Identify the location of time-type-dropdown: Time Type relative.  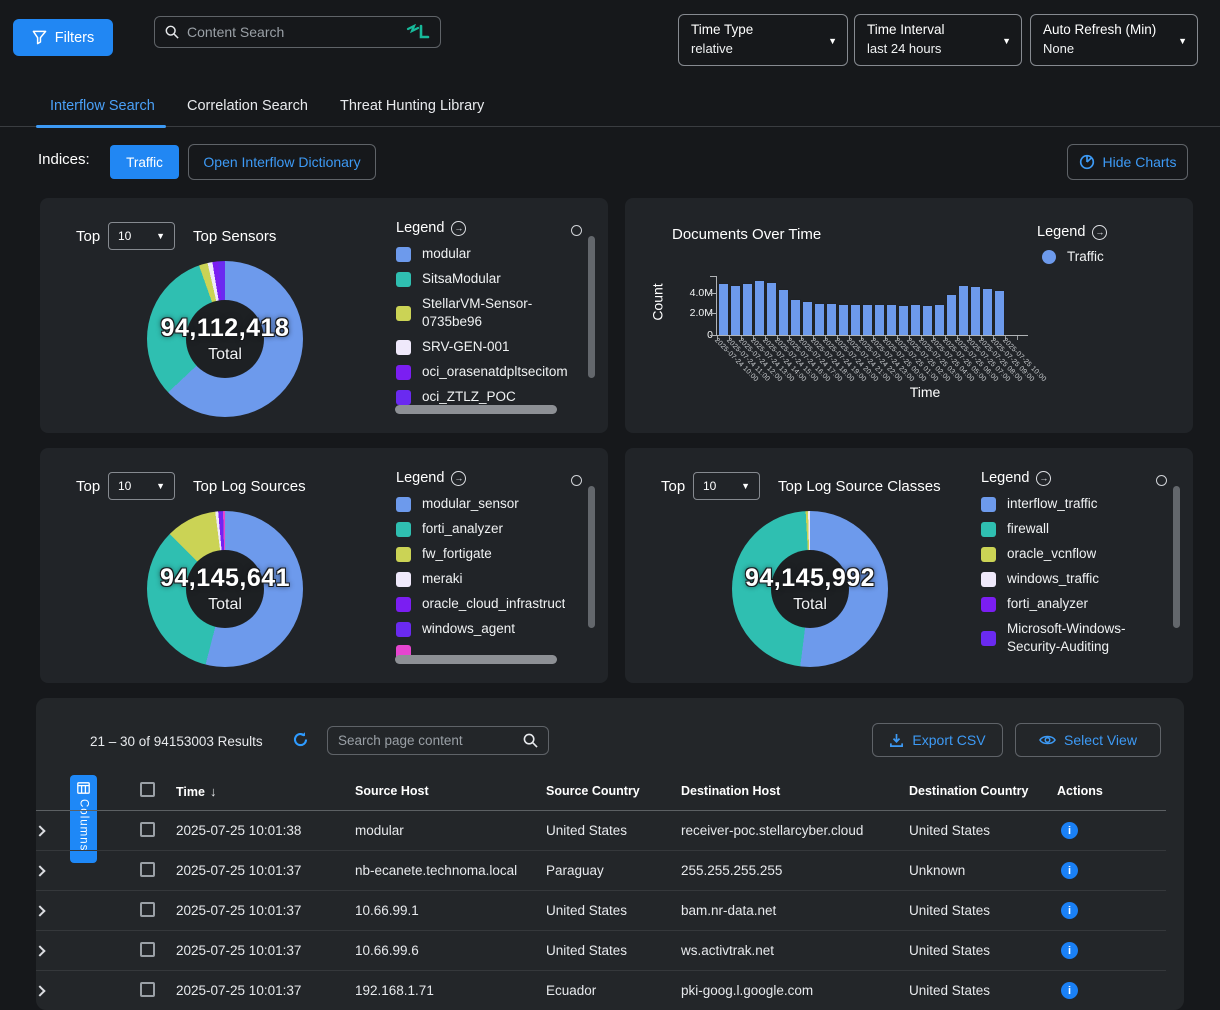
(763, 40).